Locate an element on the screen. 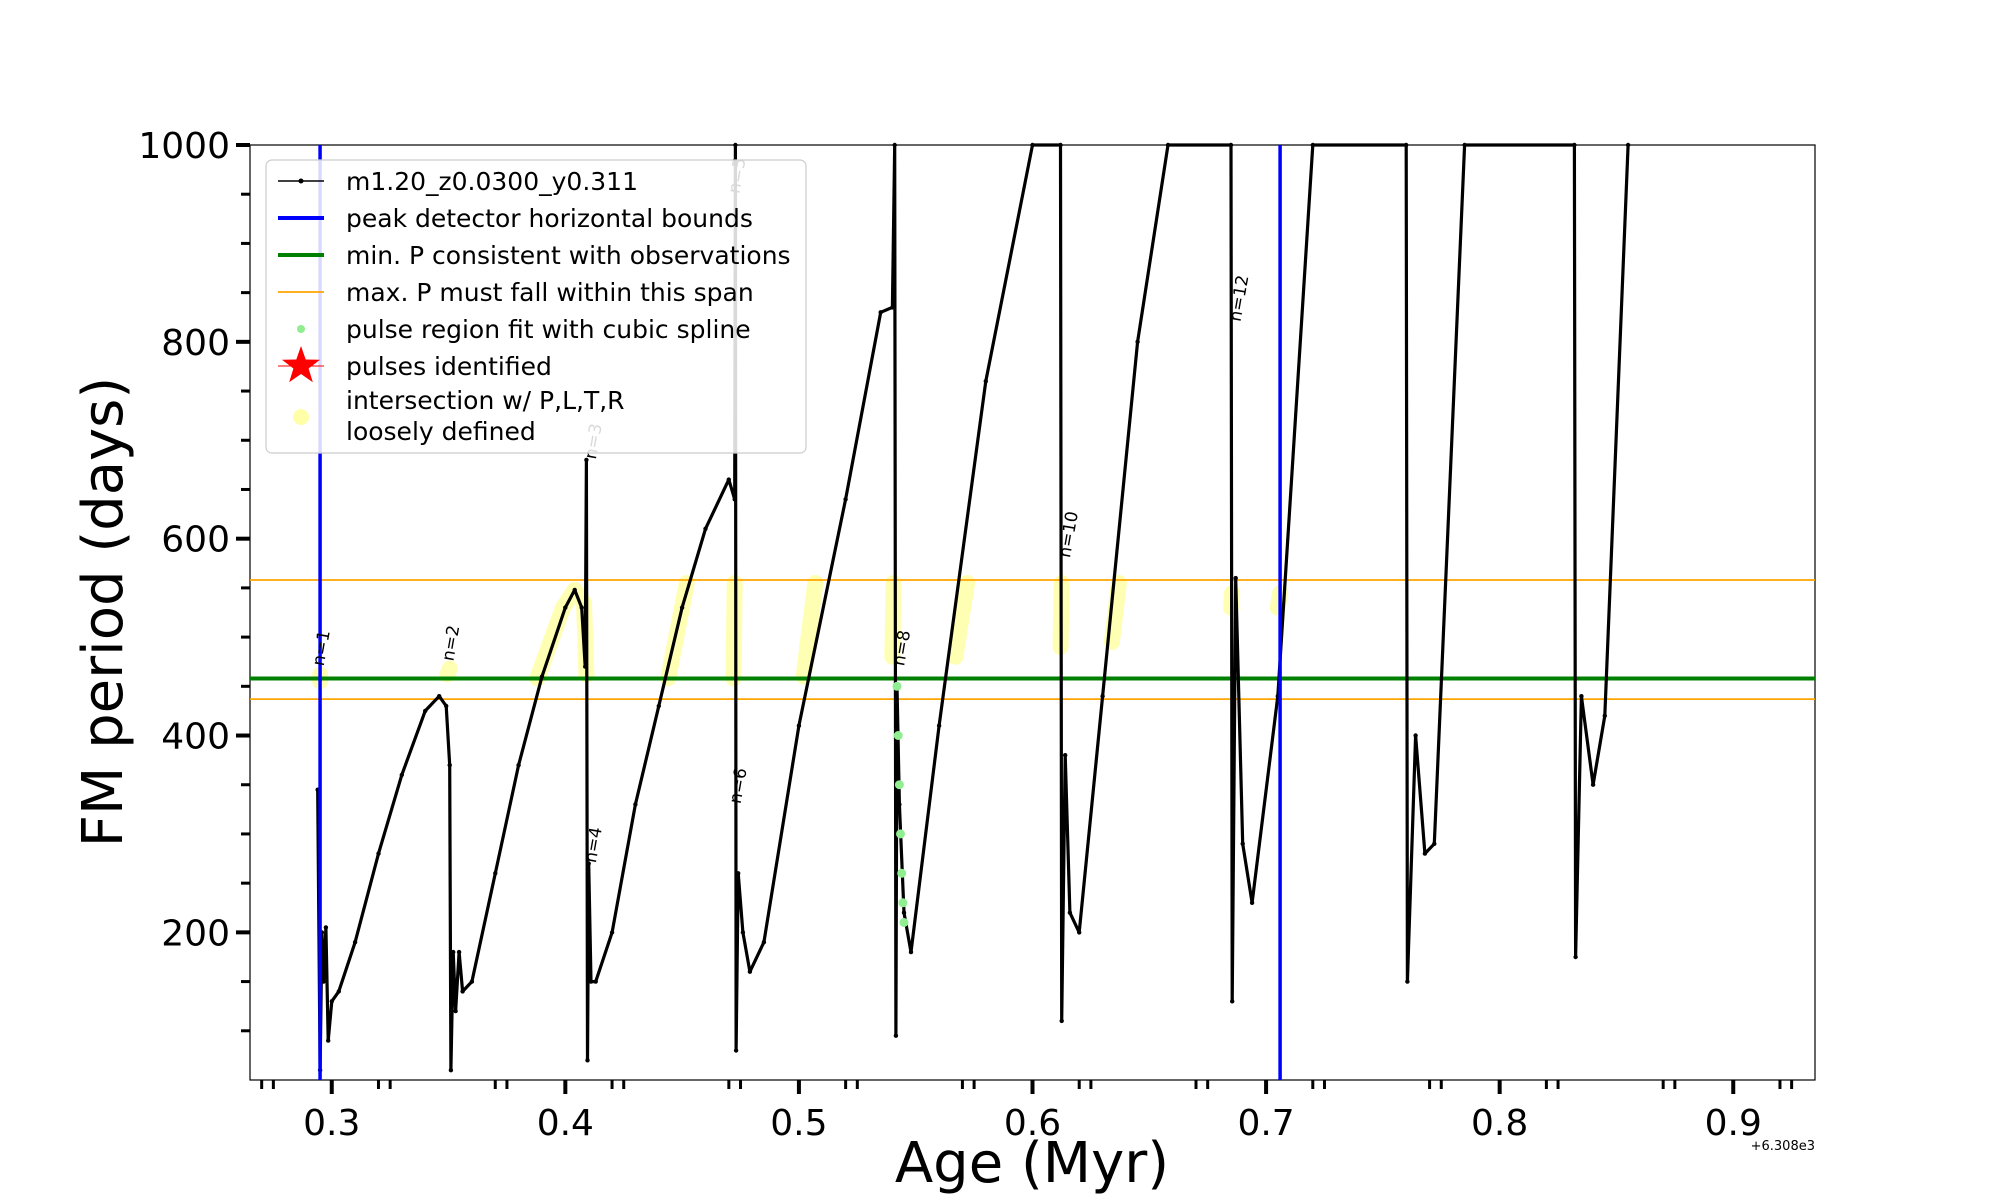  y-tick-label-2: 400 is located at coordinates (195, 737).